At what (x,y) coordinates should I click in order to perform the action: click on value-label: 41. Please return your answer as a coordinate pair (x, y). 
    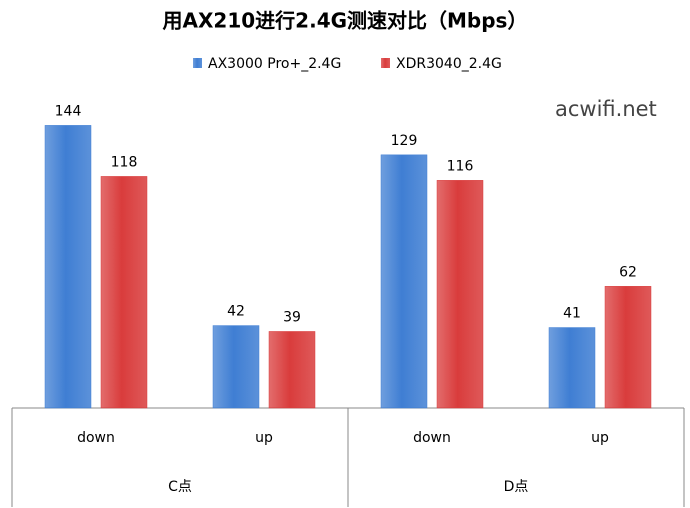
    Looking at the image, I should click on (572, 314).